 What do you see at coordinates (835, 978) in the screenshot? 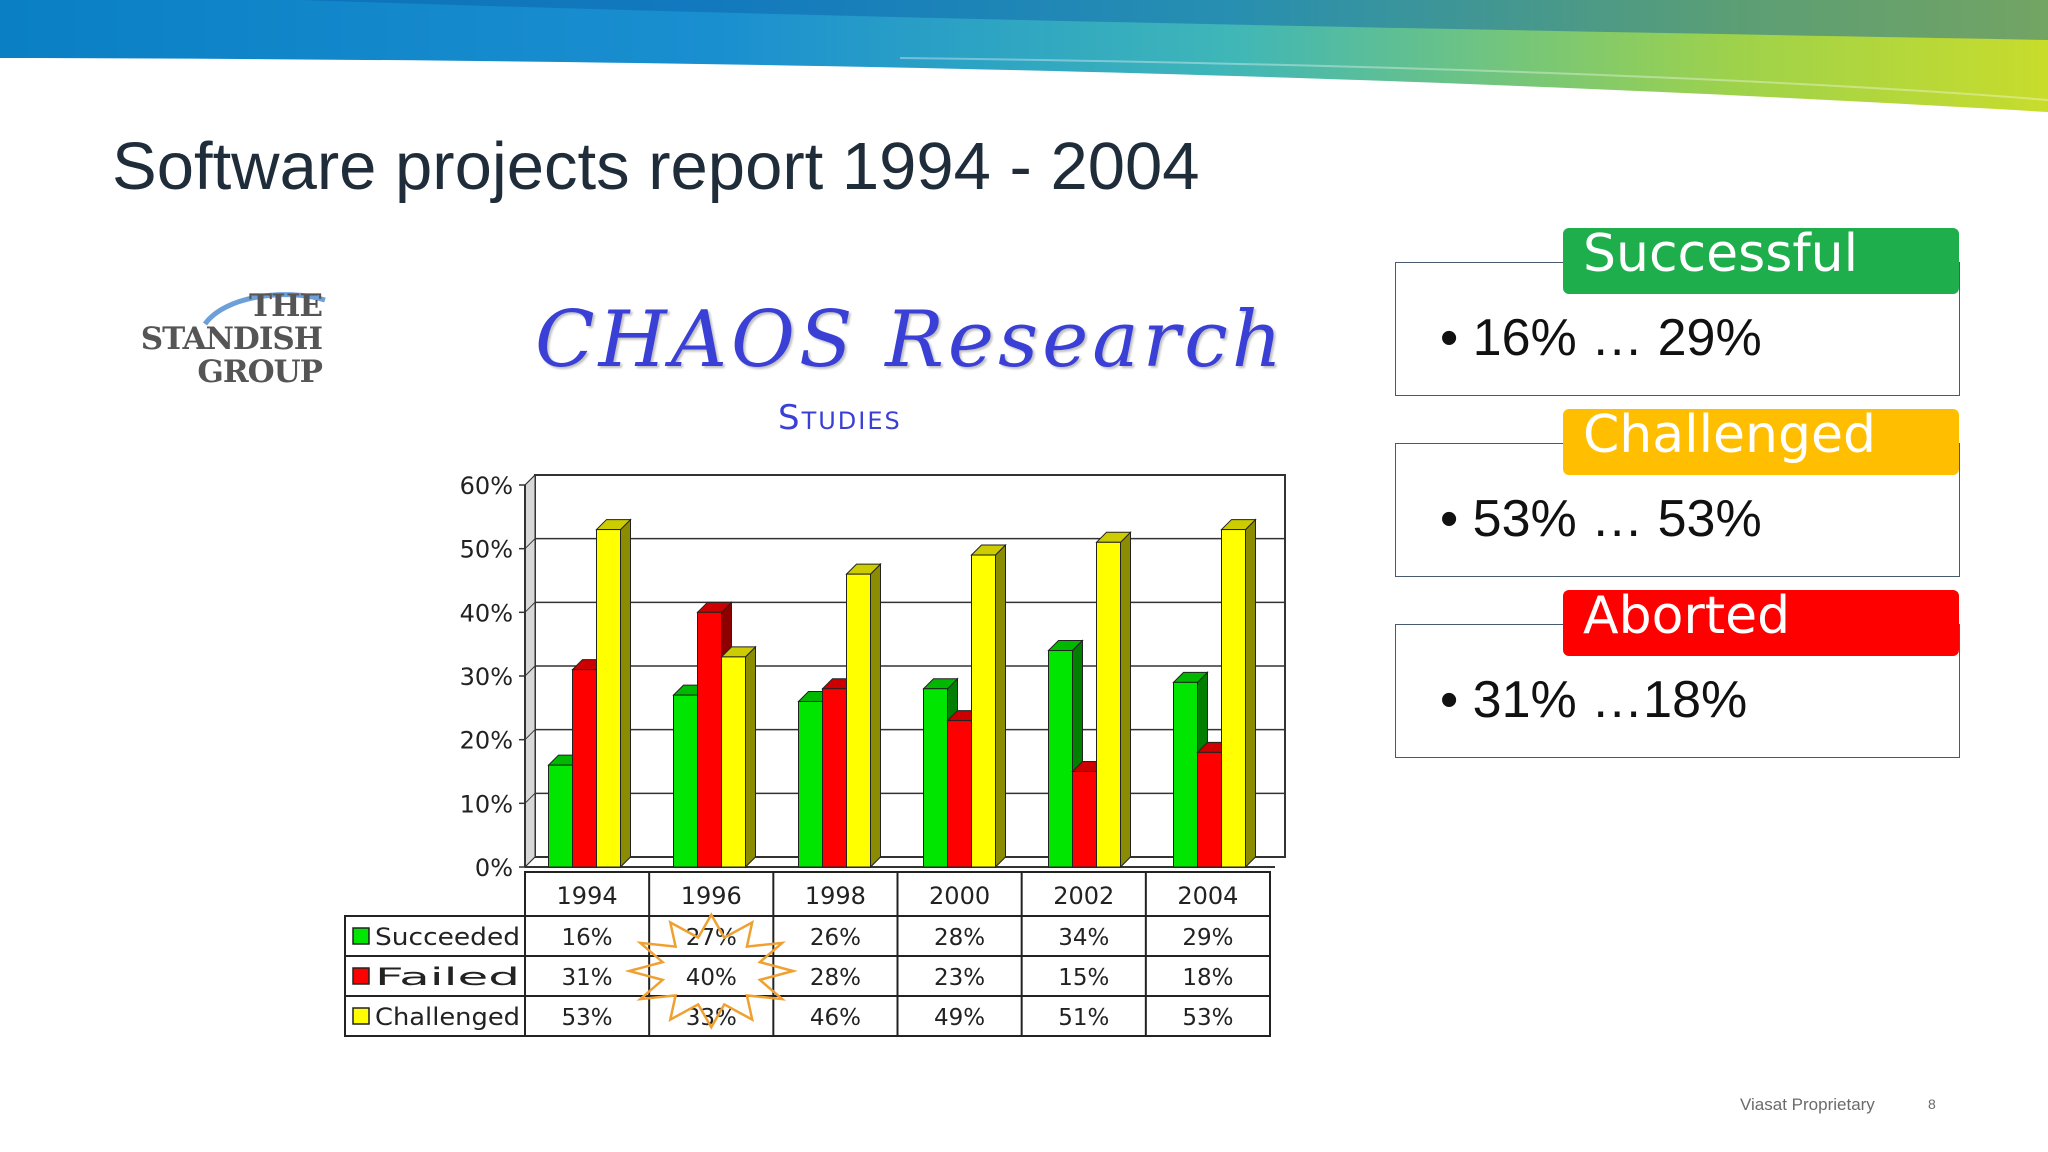
I see `data-label-failed-1998: 28%` at bounding box center [835, 978].